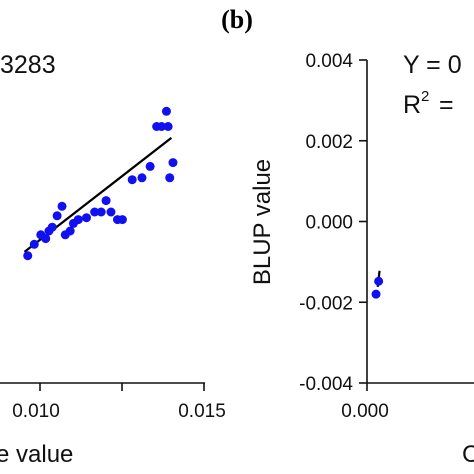 This screenshot has width=474, height=474. Describe the element at coordinates (377, 287) in the screenshot. I see `panel-b-points-layer` at that location.